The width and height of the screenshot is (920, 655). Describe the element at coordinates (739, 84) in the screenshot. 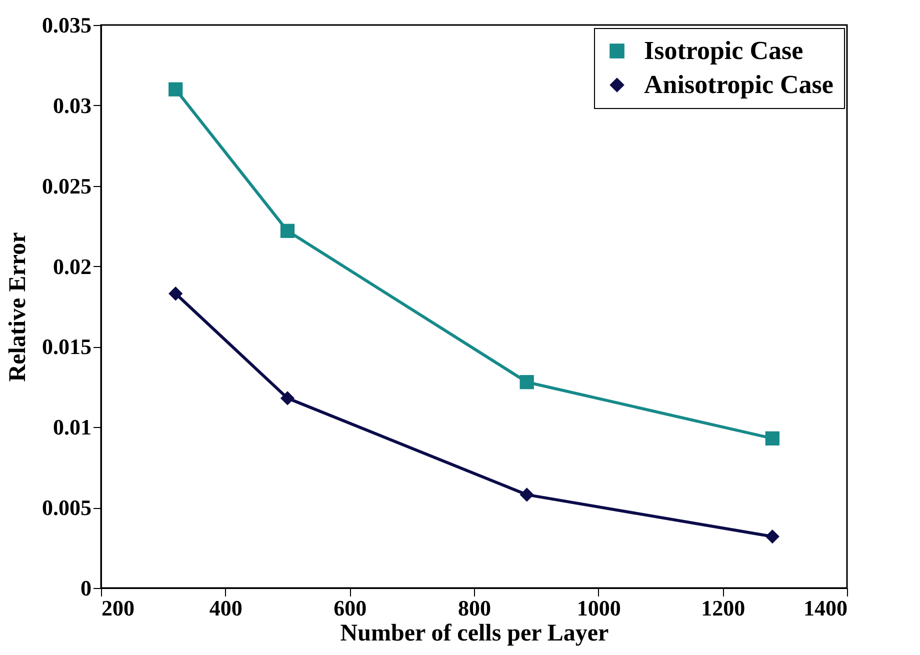

I see `legend-label: Anisotropic Case` at that location.